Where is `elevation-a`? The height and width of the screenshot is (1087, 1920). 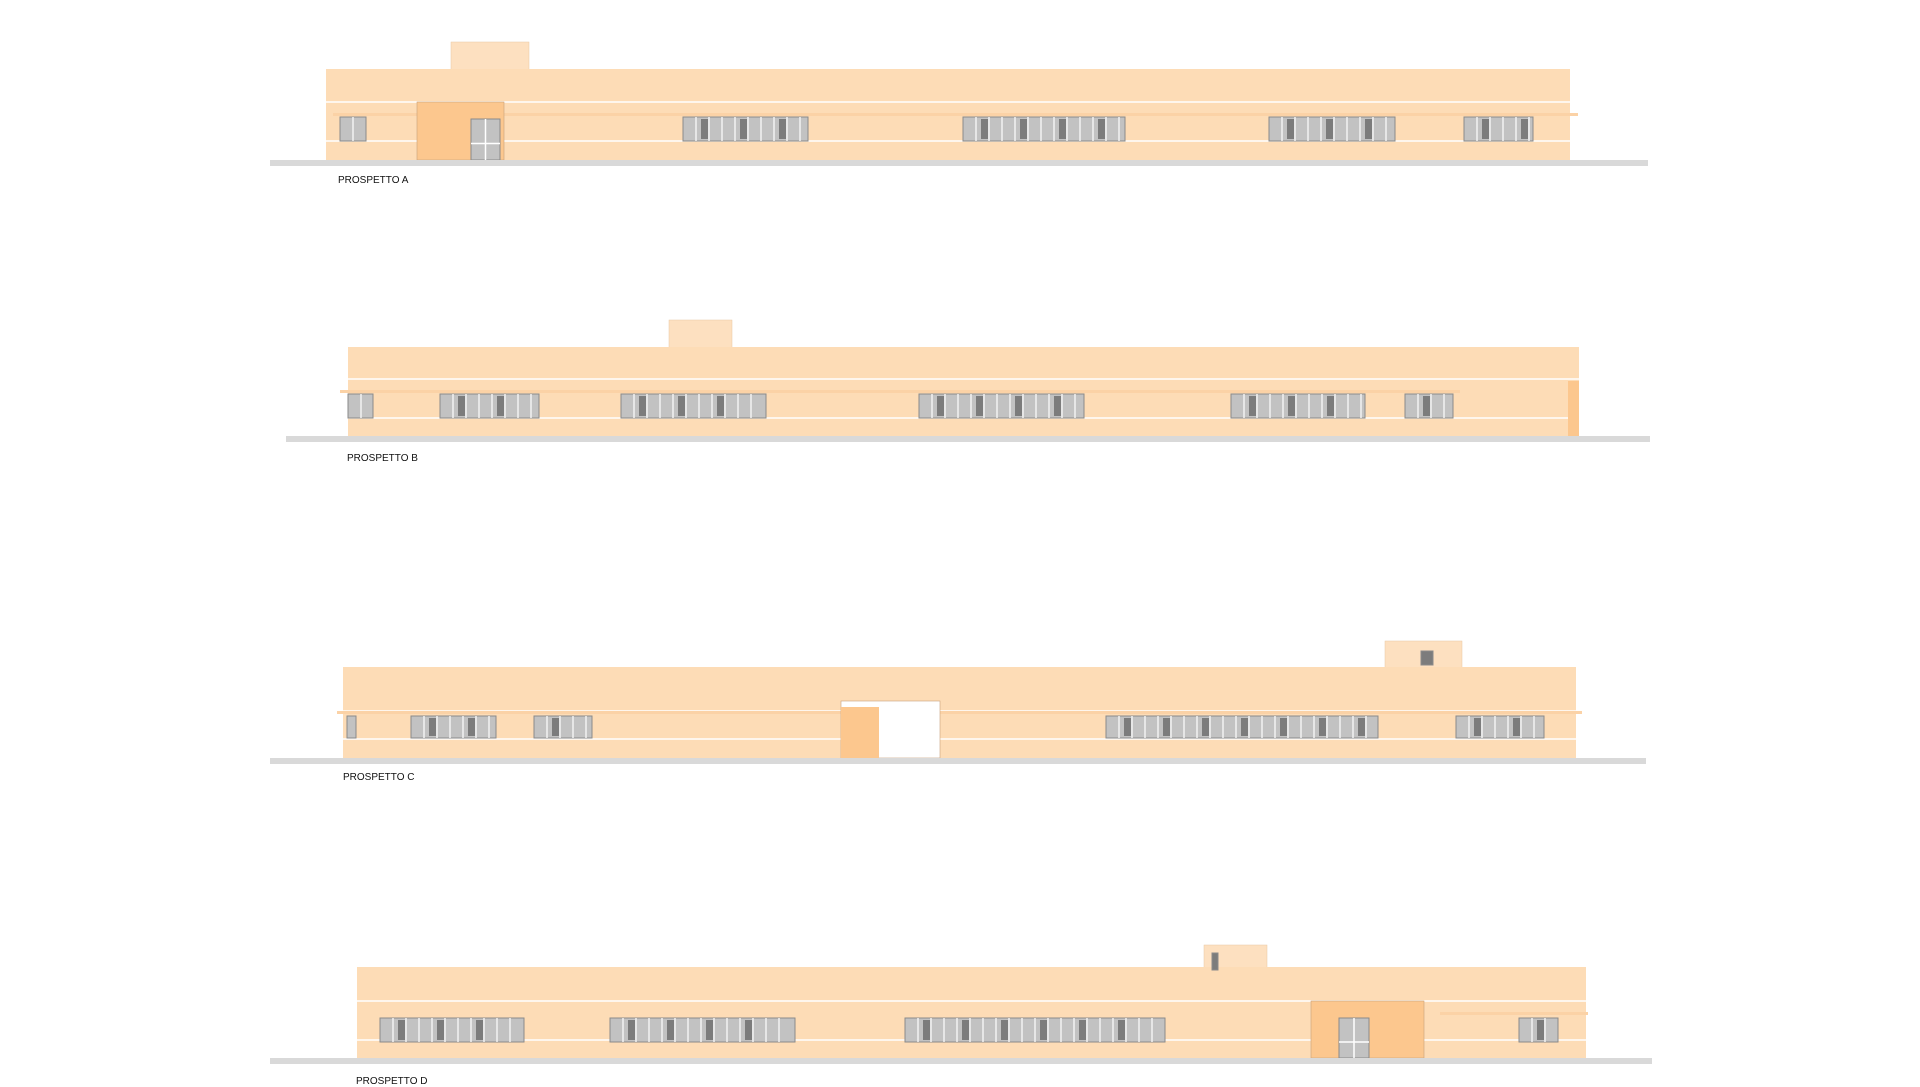 elevation-a is located at coordinates (959, 103).